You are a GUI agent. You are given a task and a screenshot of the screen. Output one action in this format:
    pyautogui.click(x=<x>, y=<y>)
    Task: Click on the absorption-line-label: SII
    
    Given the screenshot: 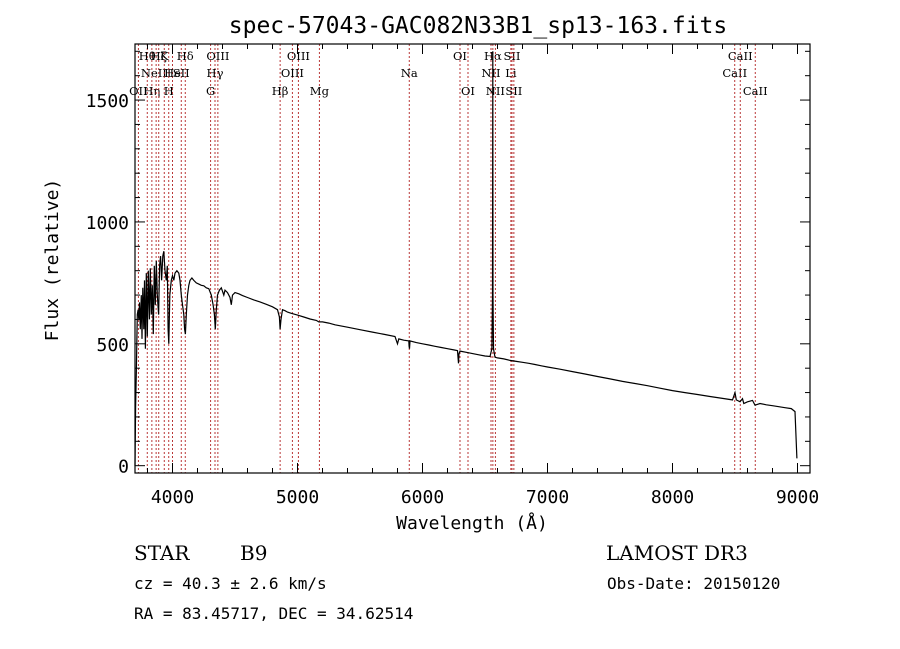 What is the action you would take?
    pyautogui.click(x=181, y=73)
    